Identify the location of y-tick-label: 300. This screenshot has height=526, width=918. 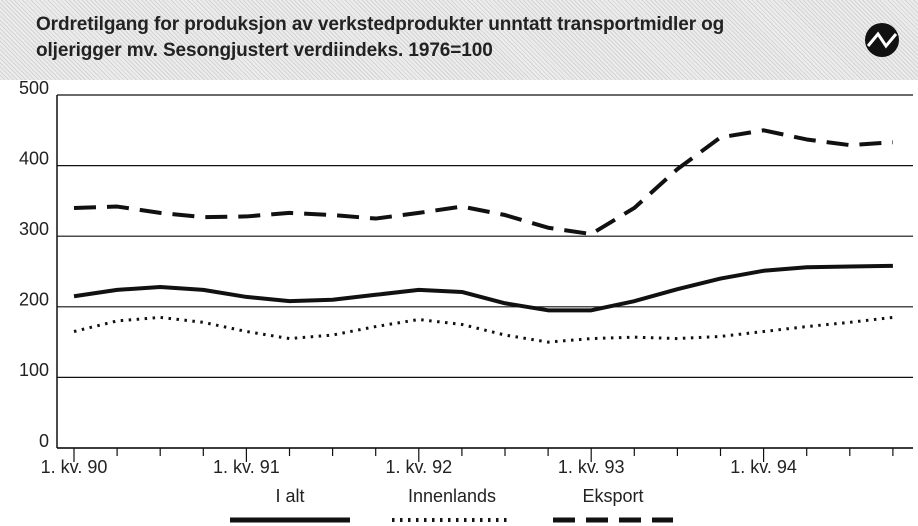
(34, 229).